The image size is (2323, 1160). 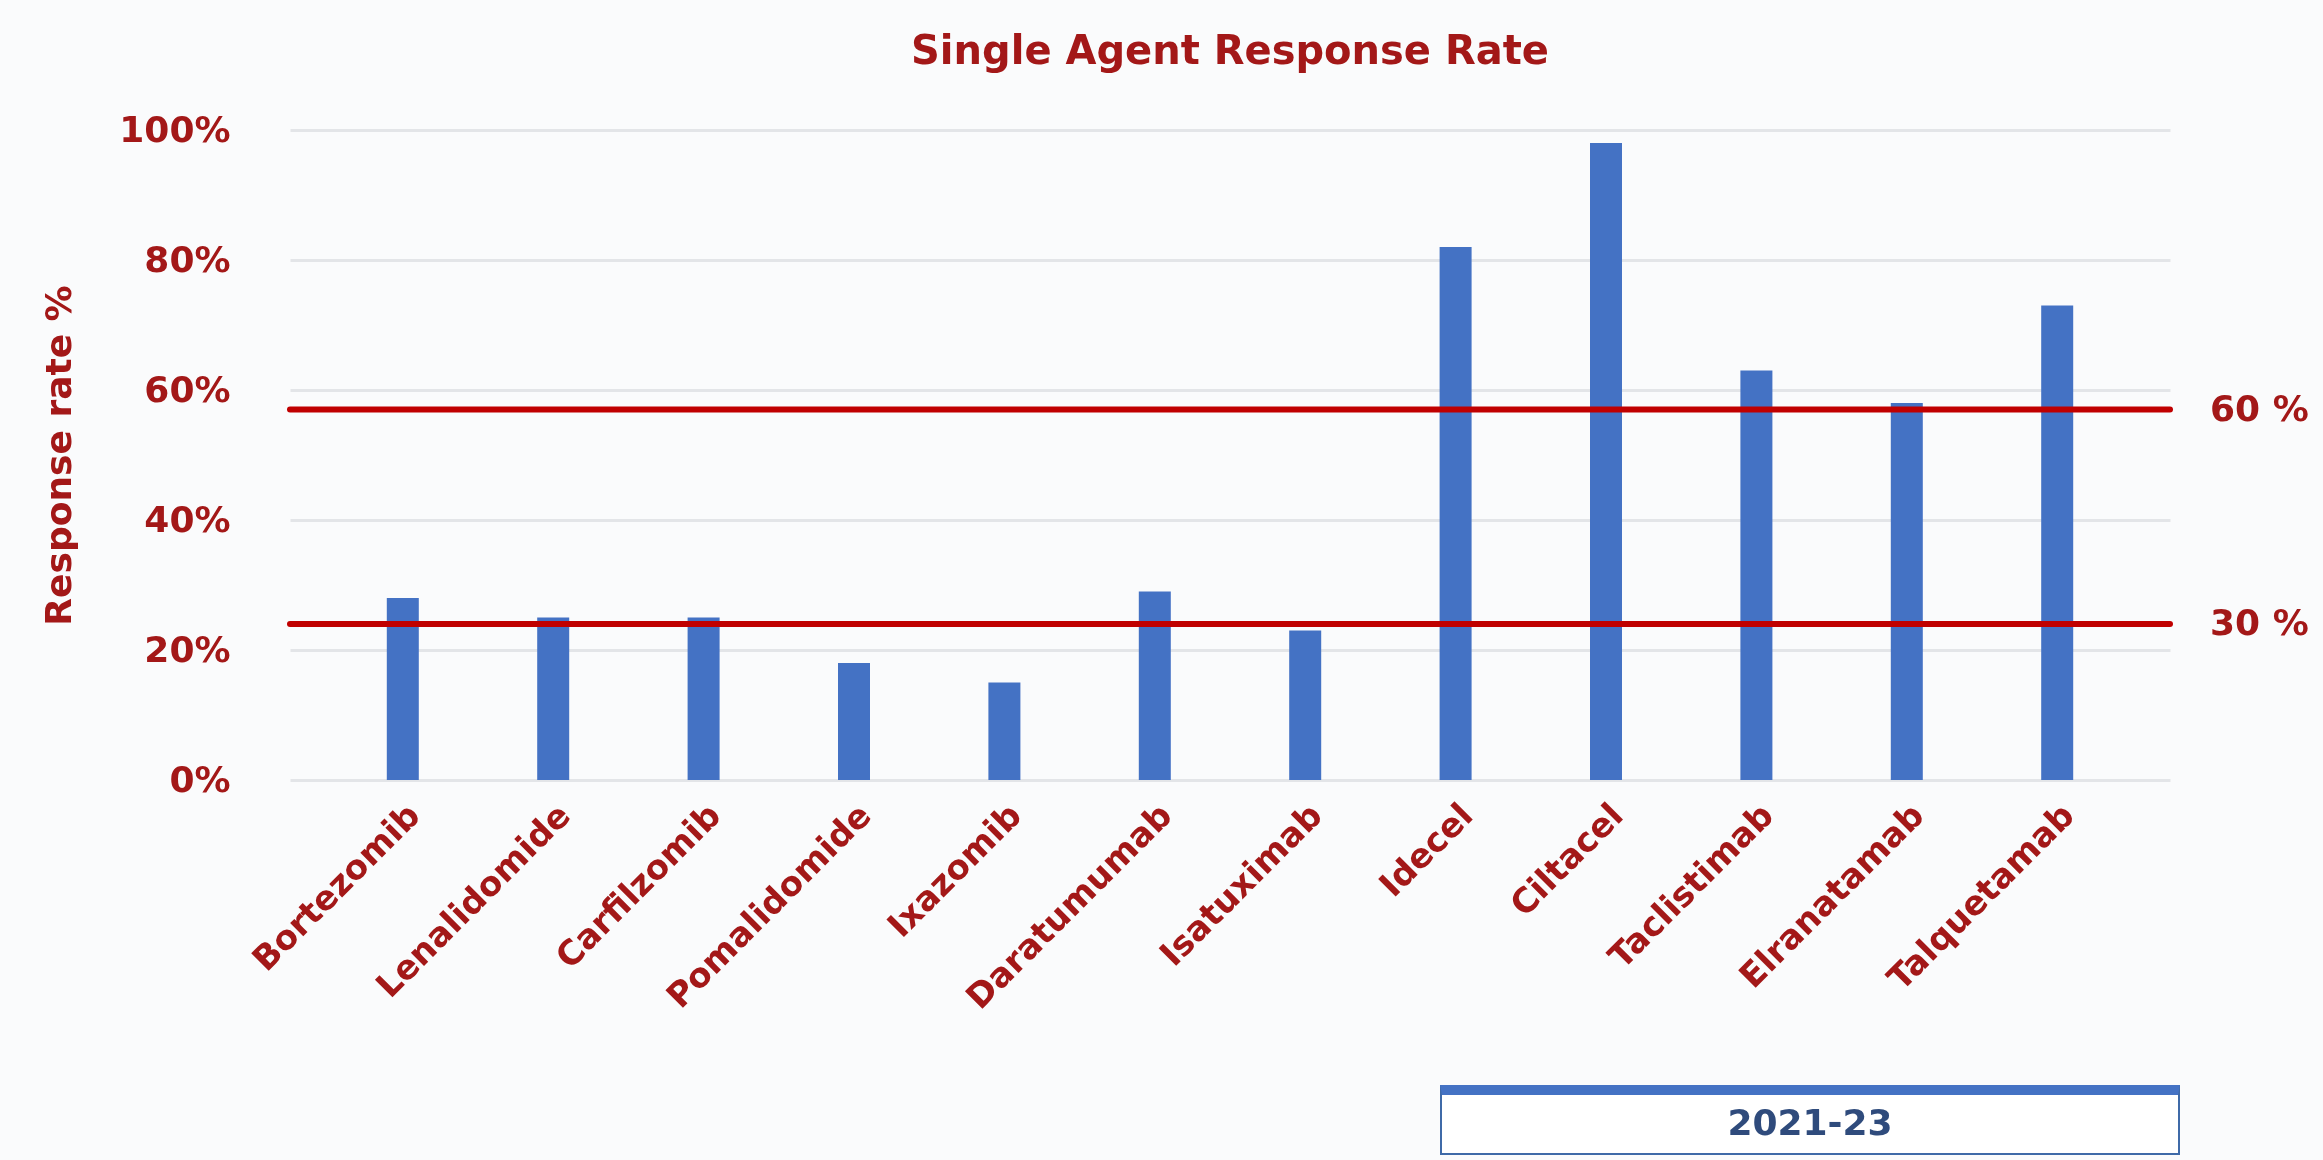 What do you see at coordinates (187, 389) in the screenshot?
I see `y-tick-label: 60%` at bounding box center [187, 389].